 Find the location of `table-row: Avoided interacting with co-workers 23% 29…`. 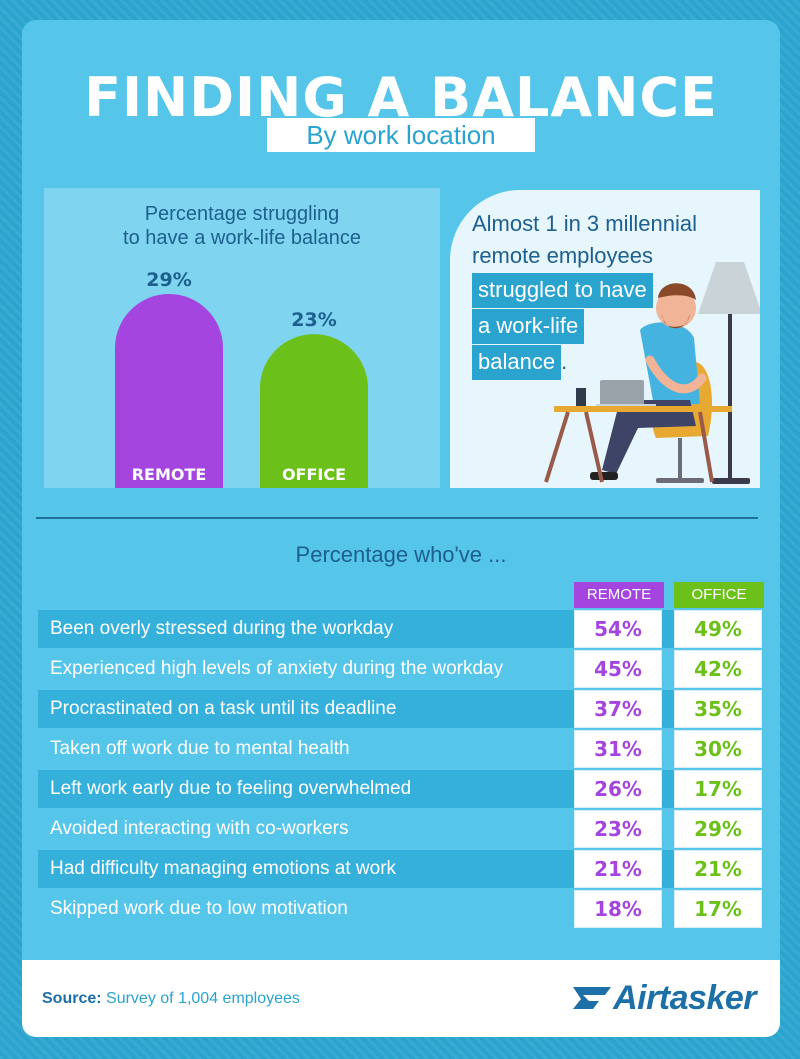

table-row: Avoided interacting with co-workers 23% 29… is located at coordinates (400, 829).